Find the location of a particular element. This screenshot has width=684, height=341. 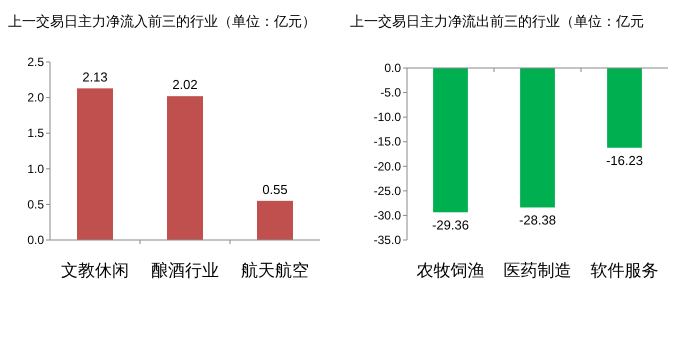

chart-title: 上一交易日主力净流出前三的行业（单位：亿元 is located at coordinates (497, 21).